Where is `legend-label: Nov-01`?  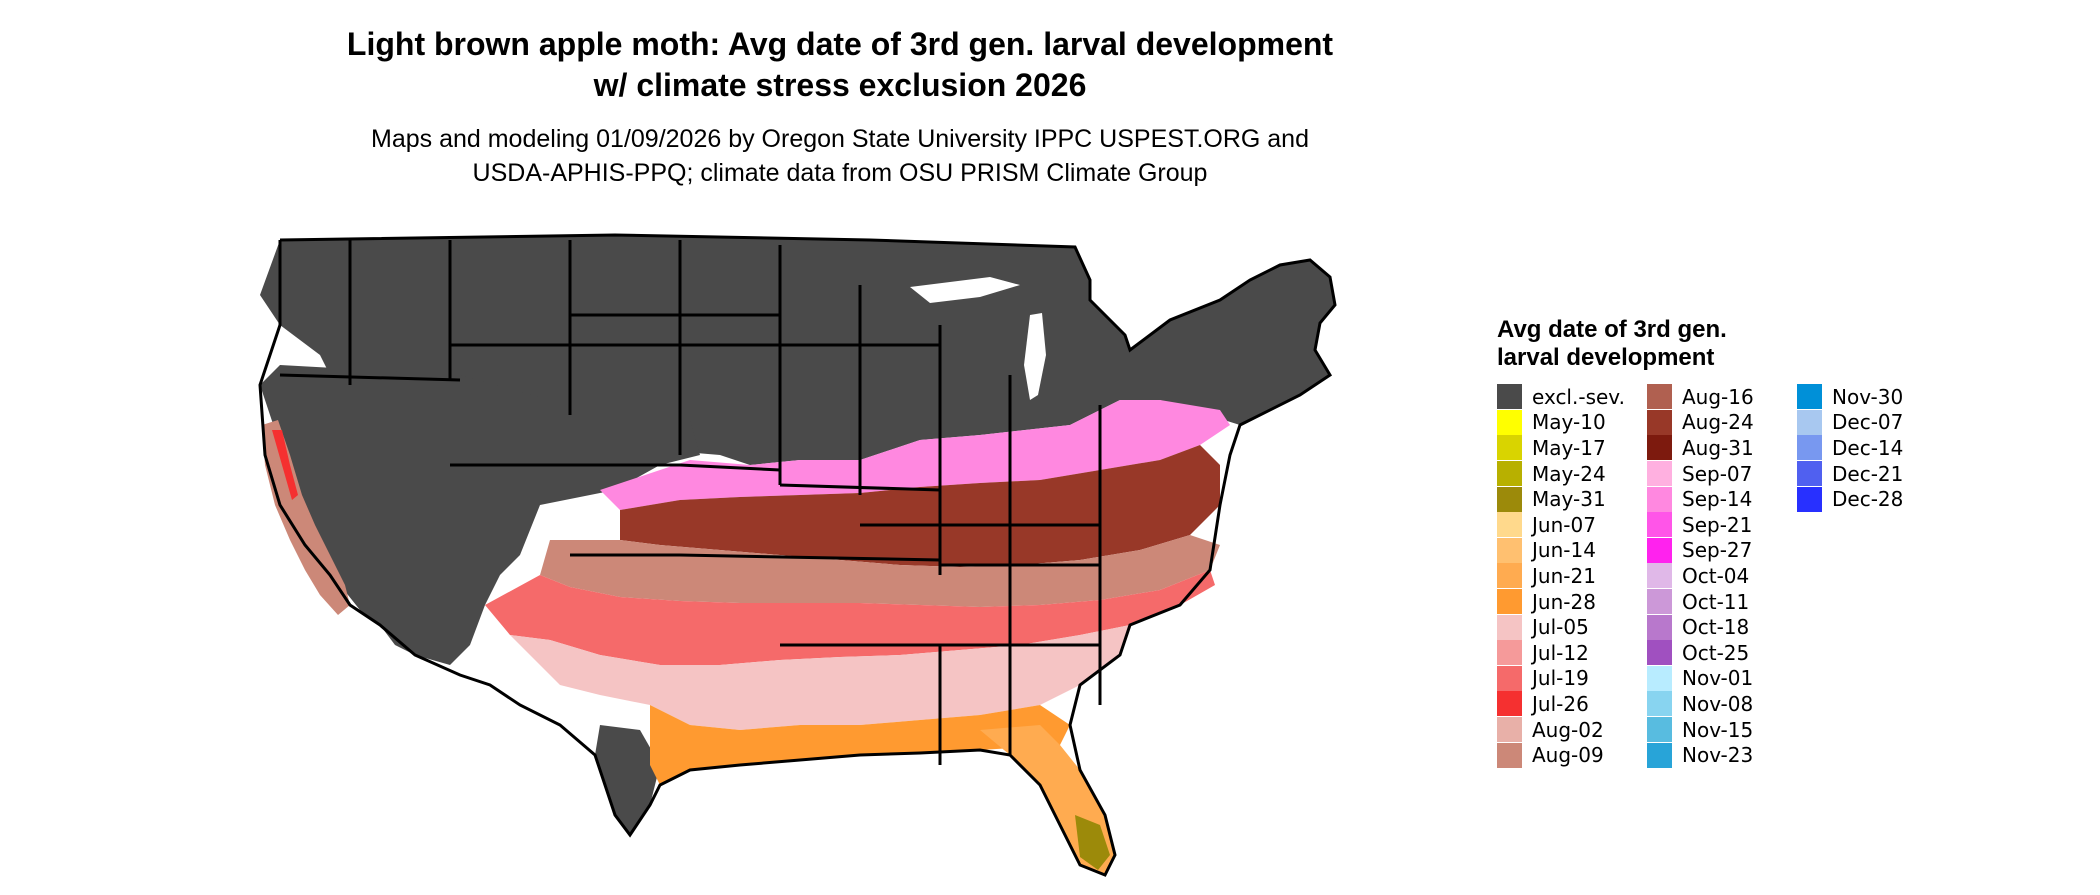
legend-label: Nov-01 is located at coordinates (1718, 678).